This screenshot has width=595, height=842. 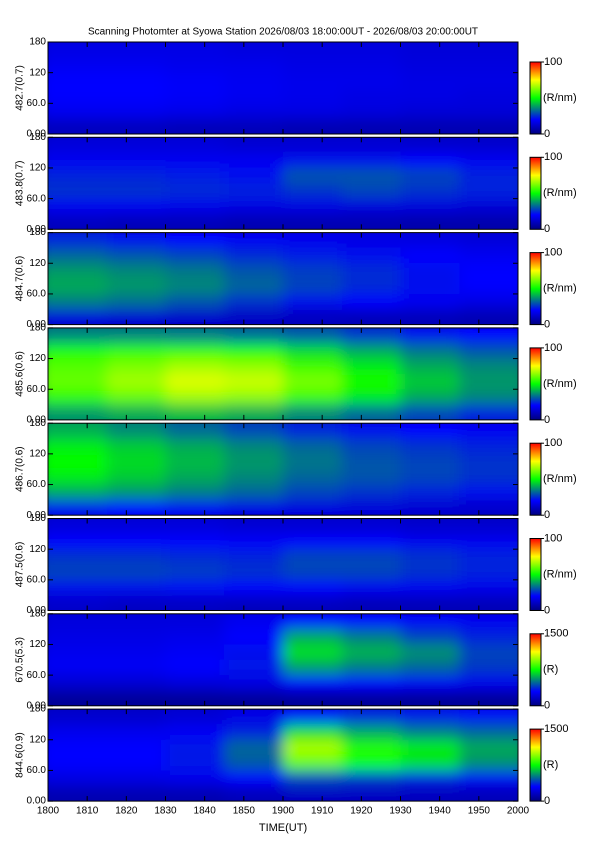 What do you see at coordinates (556, 634) in the screenshot?
I see `colorbar-tick-label: 1500` at bounding box center [556, 634].